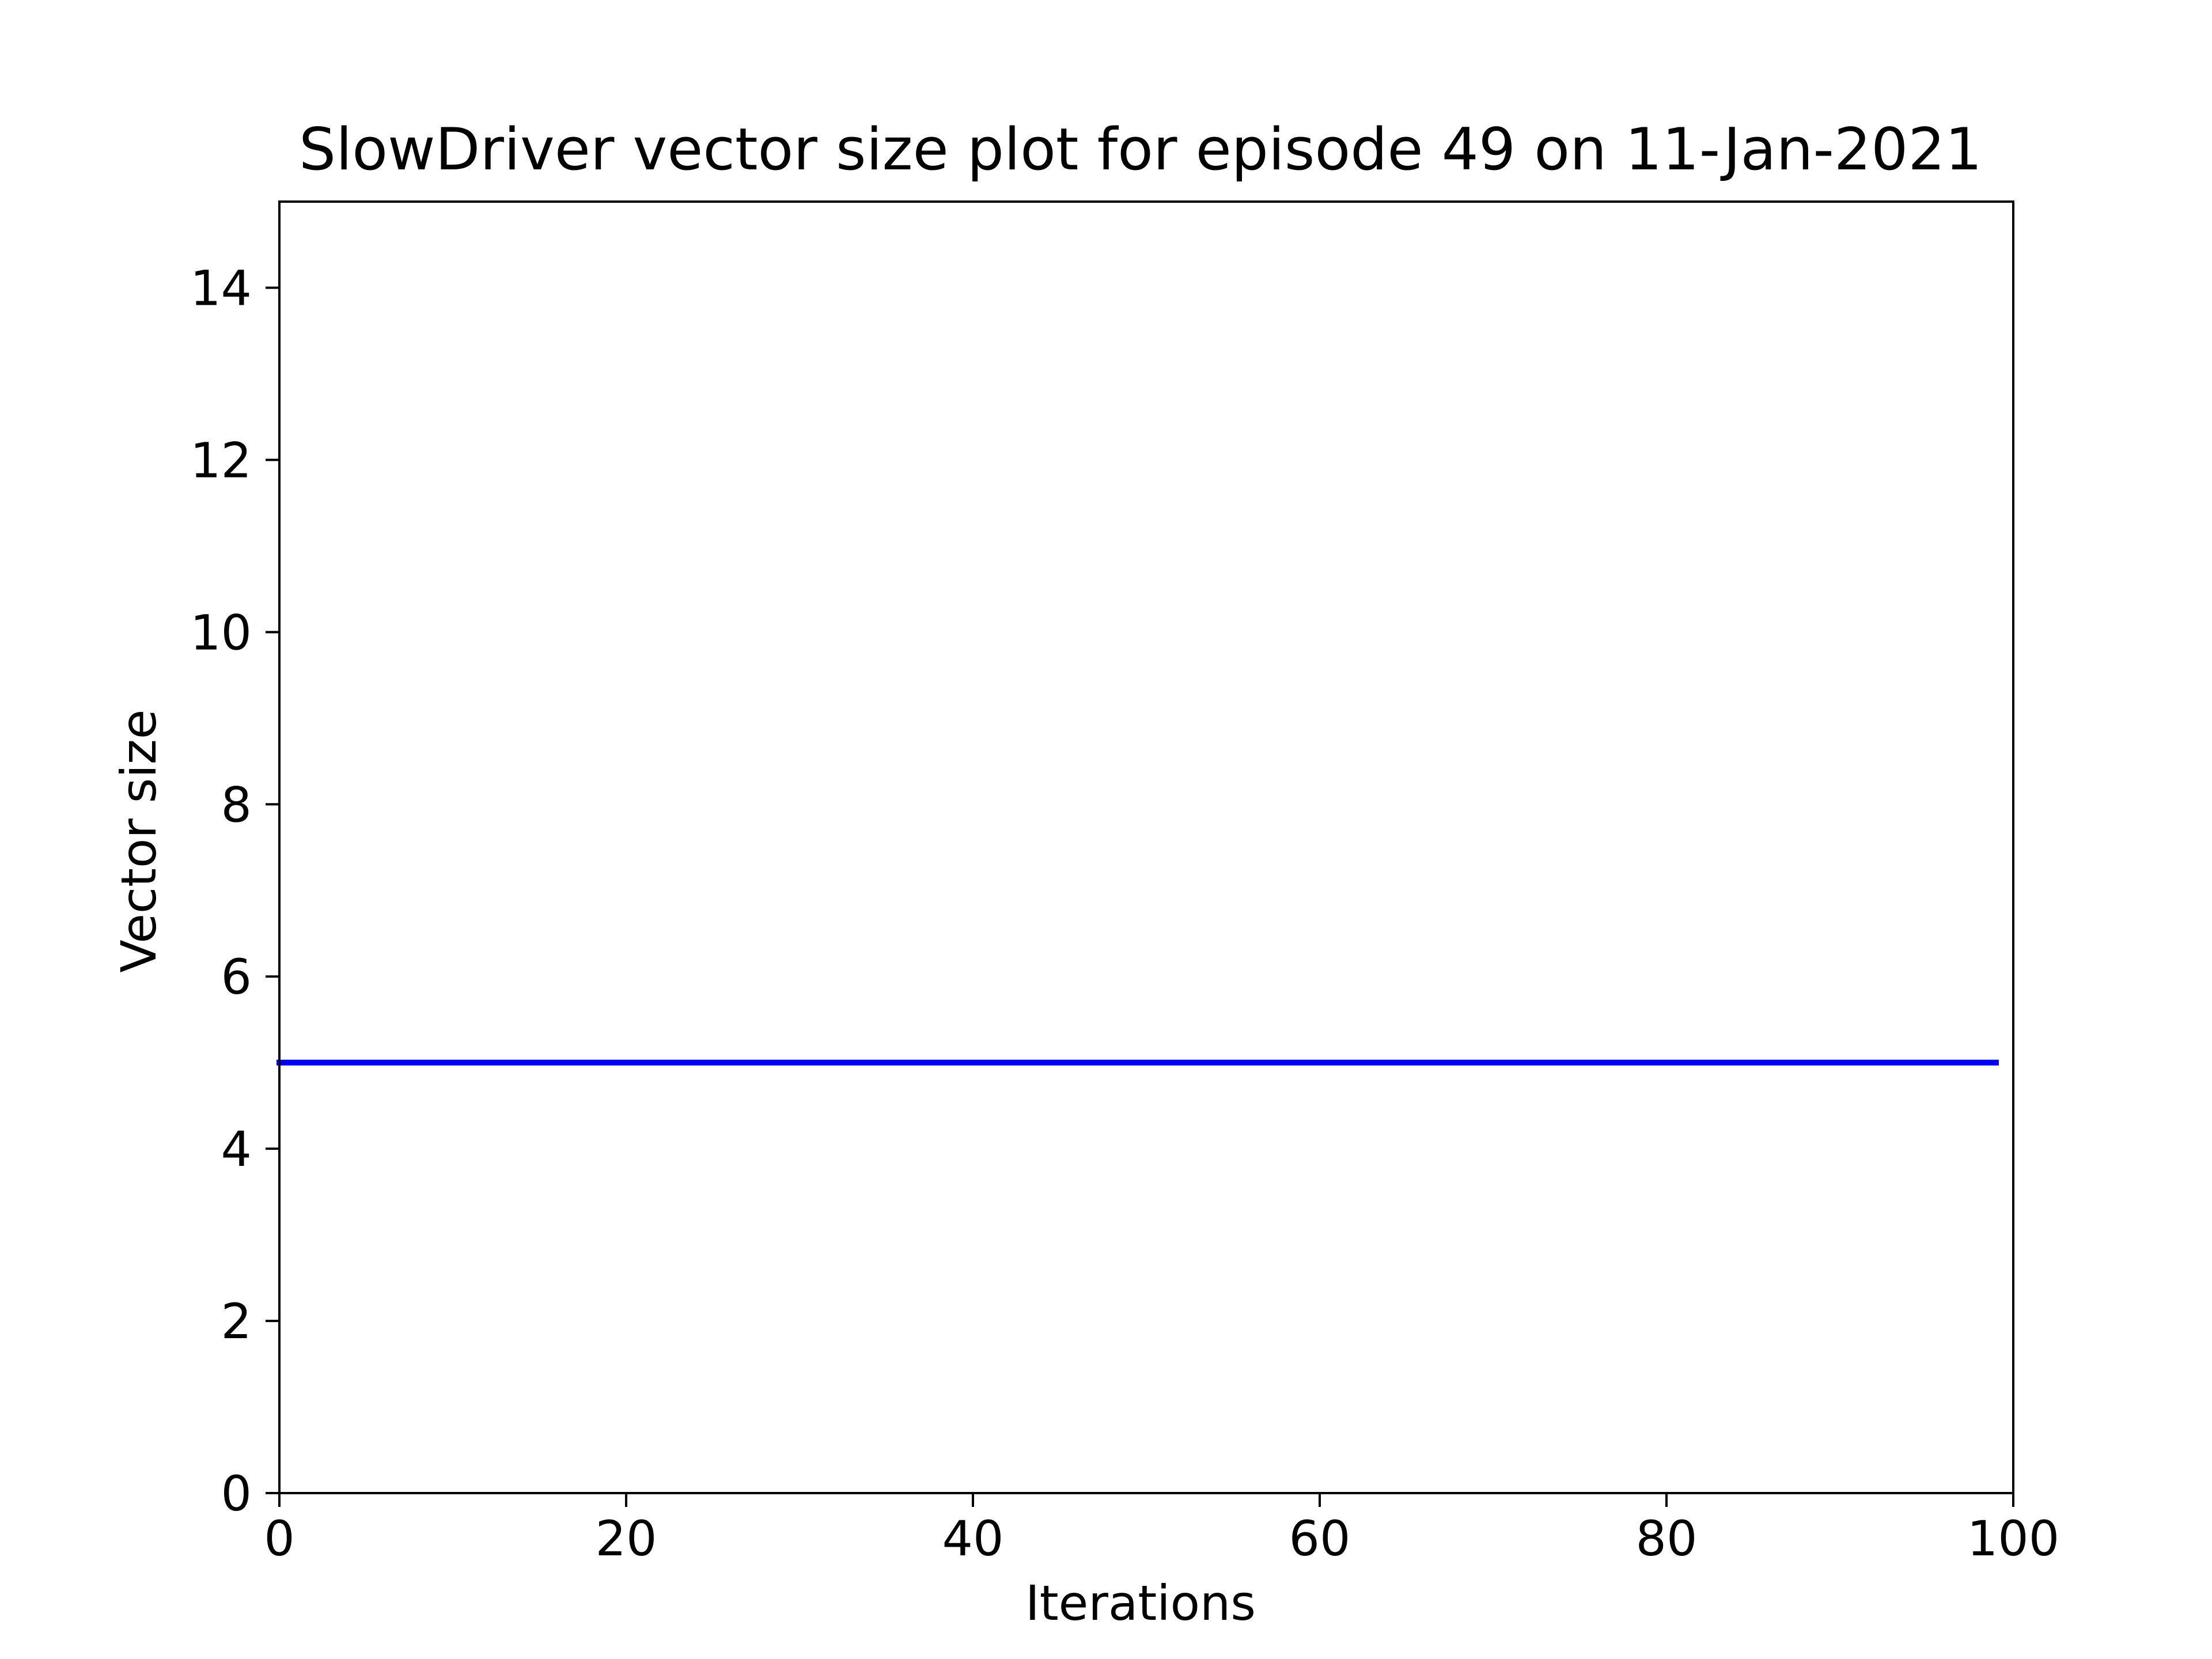 The width and height of the screenshot is (2212, 1659). I want to click on y-tick-label: 14, so click(221, 288).